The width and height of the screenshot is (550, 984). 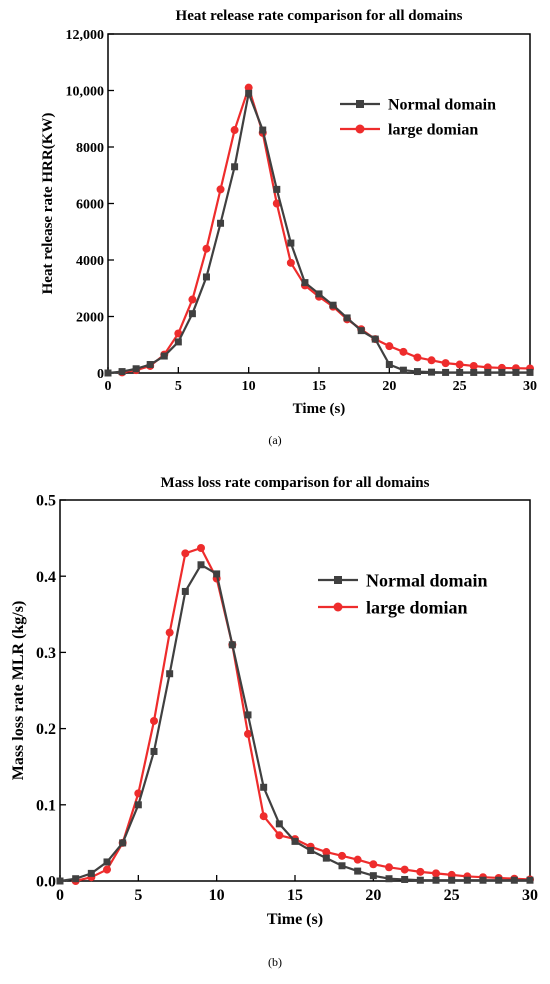 What do you see at coordinates (46, 577) in the screenshot?
I see `y-tick-label: 0.4` at bounding box center [46, 577].